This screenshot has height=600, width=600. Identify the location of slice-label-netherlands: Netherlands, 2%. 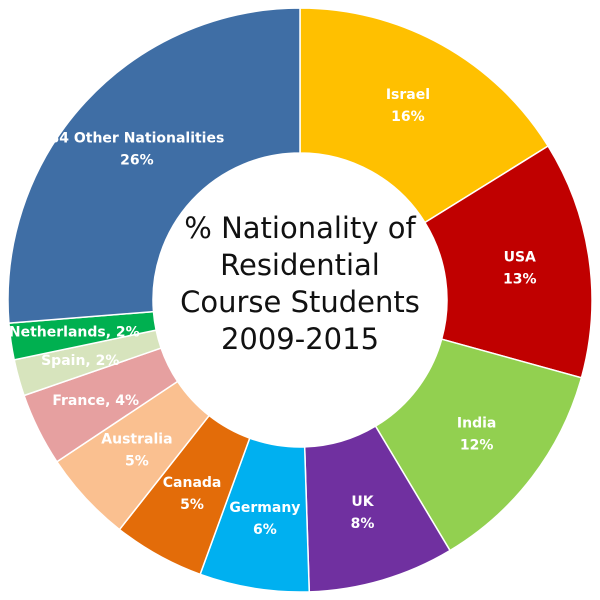
(74, 332).